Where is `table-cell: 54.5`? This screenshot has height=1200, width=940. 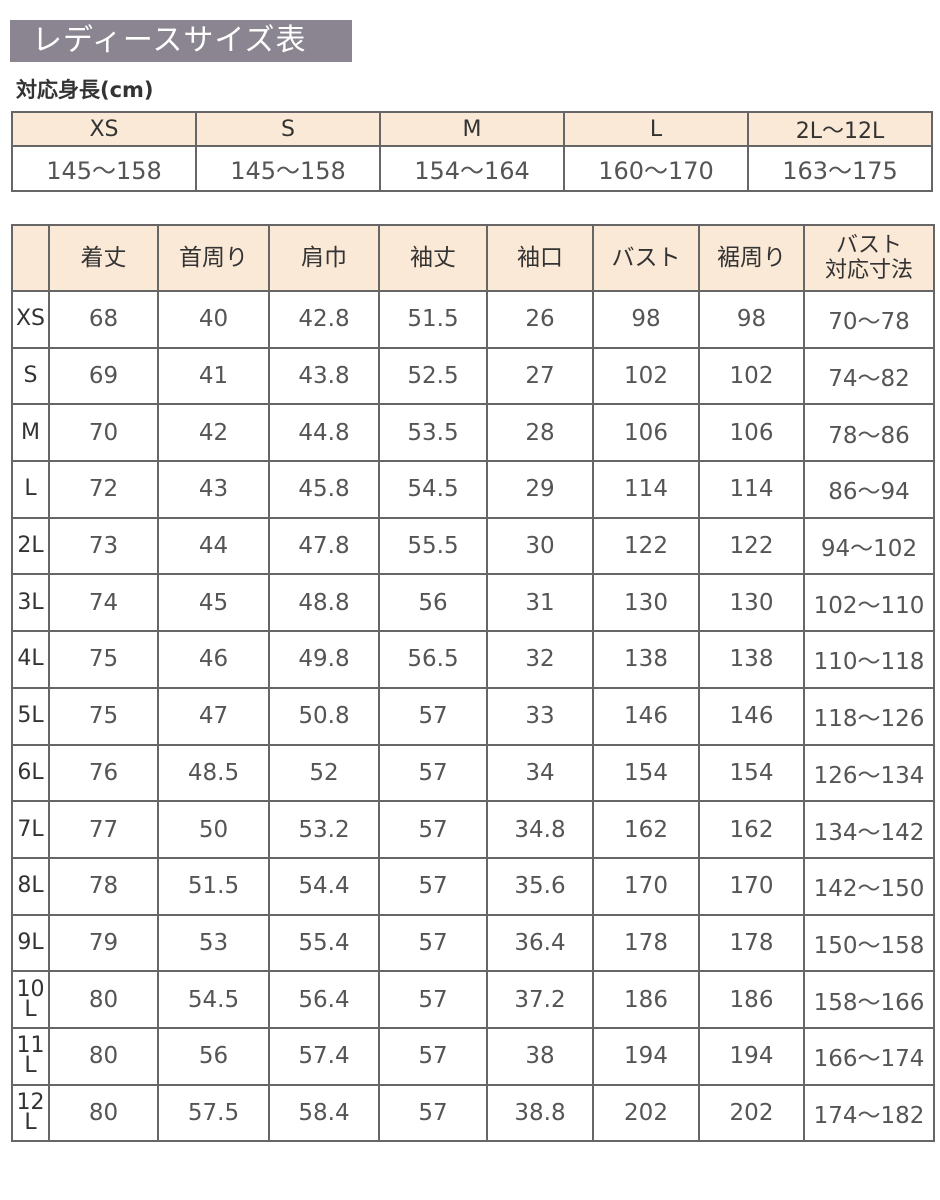 table-cell: 54.5 is located at coordinates (213, 999).